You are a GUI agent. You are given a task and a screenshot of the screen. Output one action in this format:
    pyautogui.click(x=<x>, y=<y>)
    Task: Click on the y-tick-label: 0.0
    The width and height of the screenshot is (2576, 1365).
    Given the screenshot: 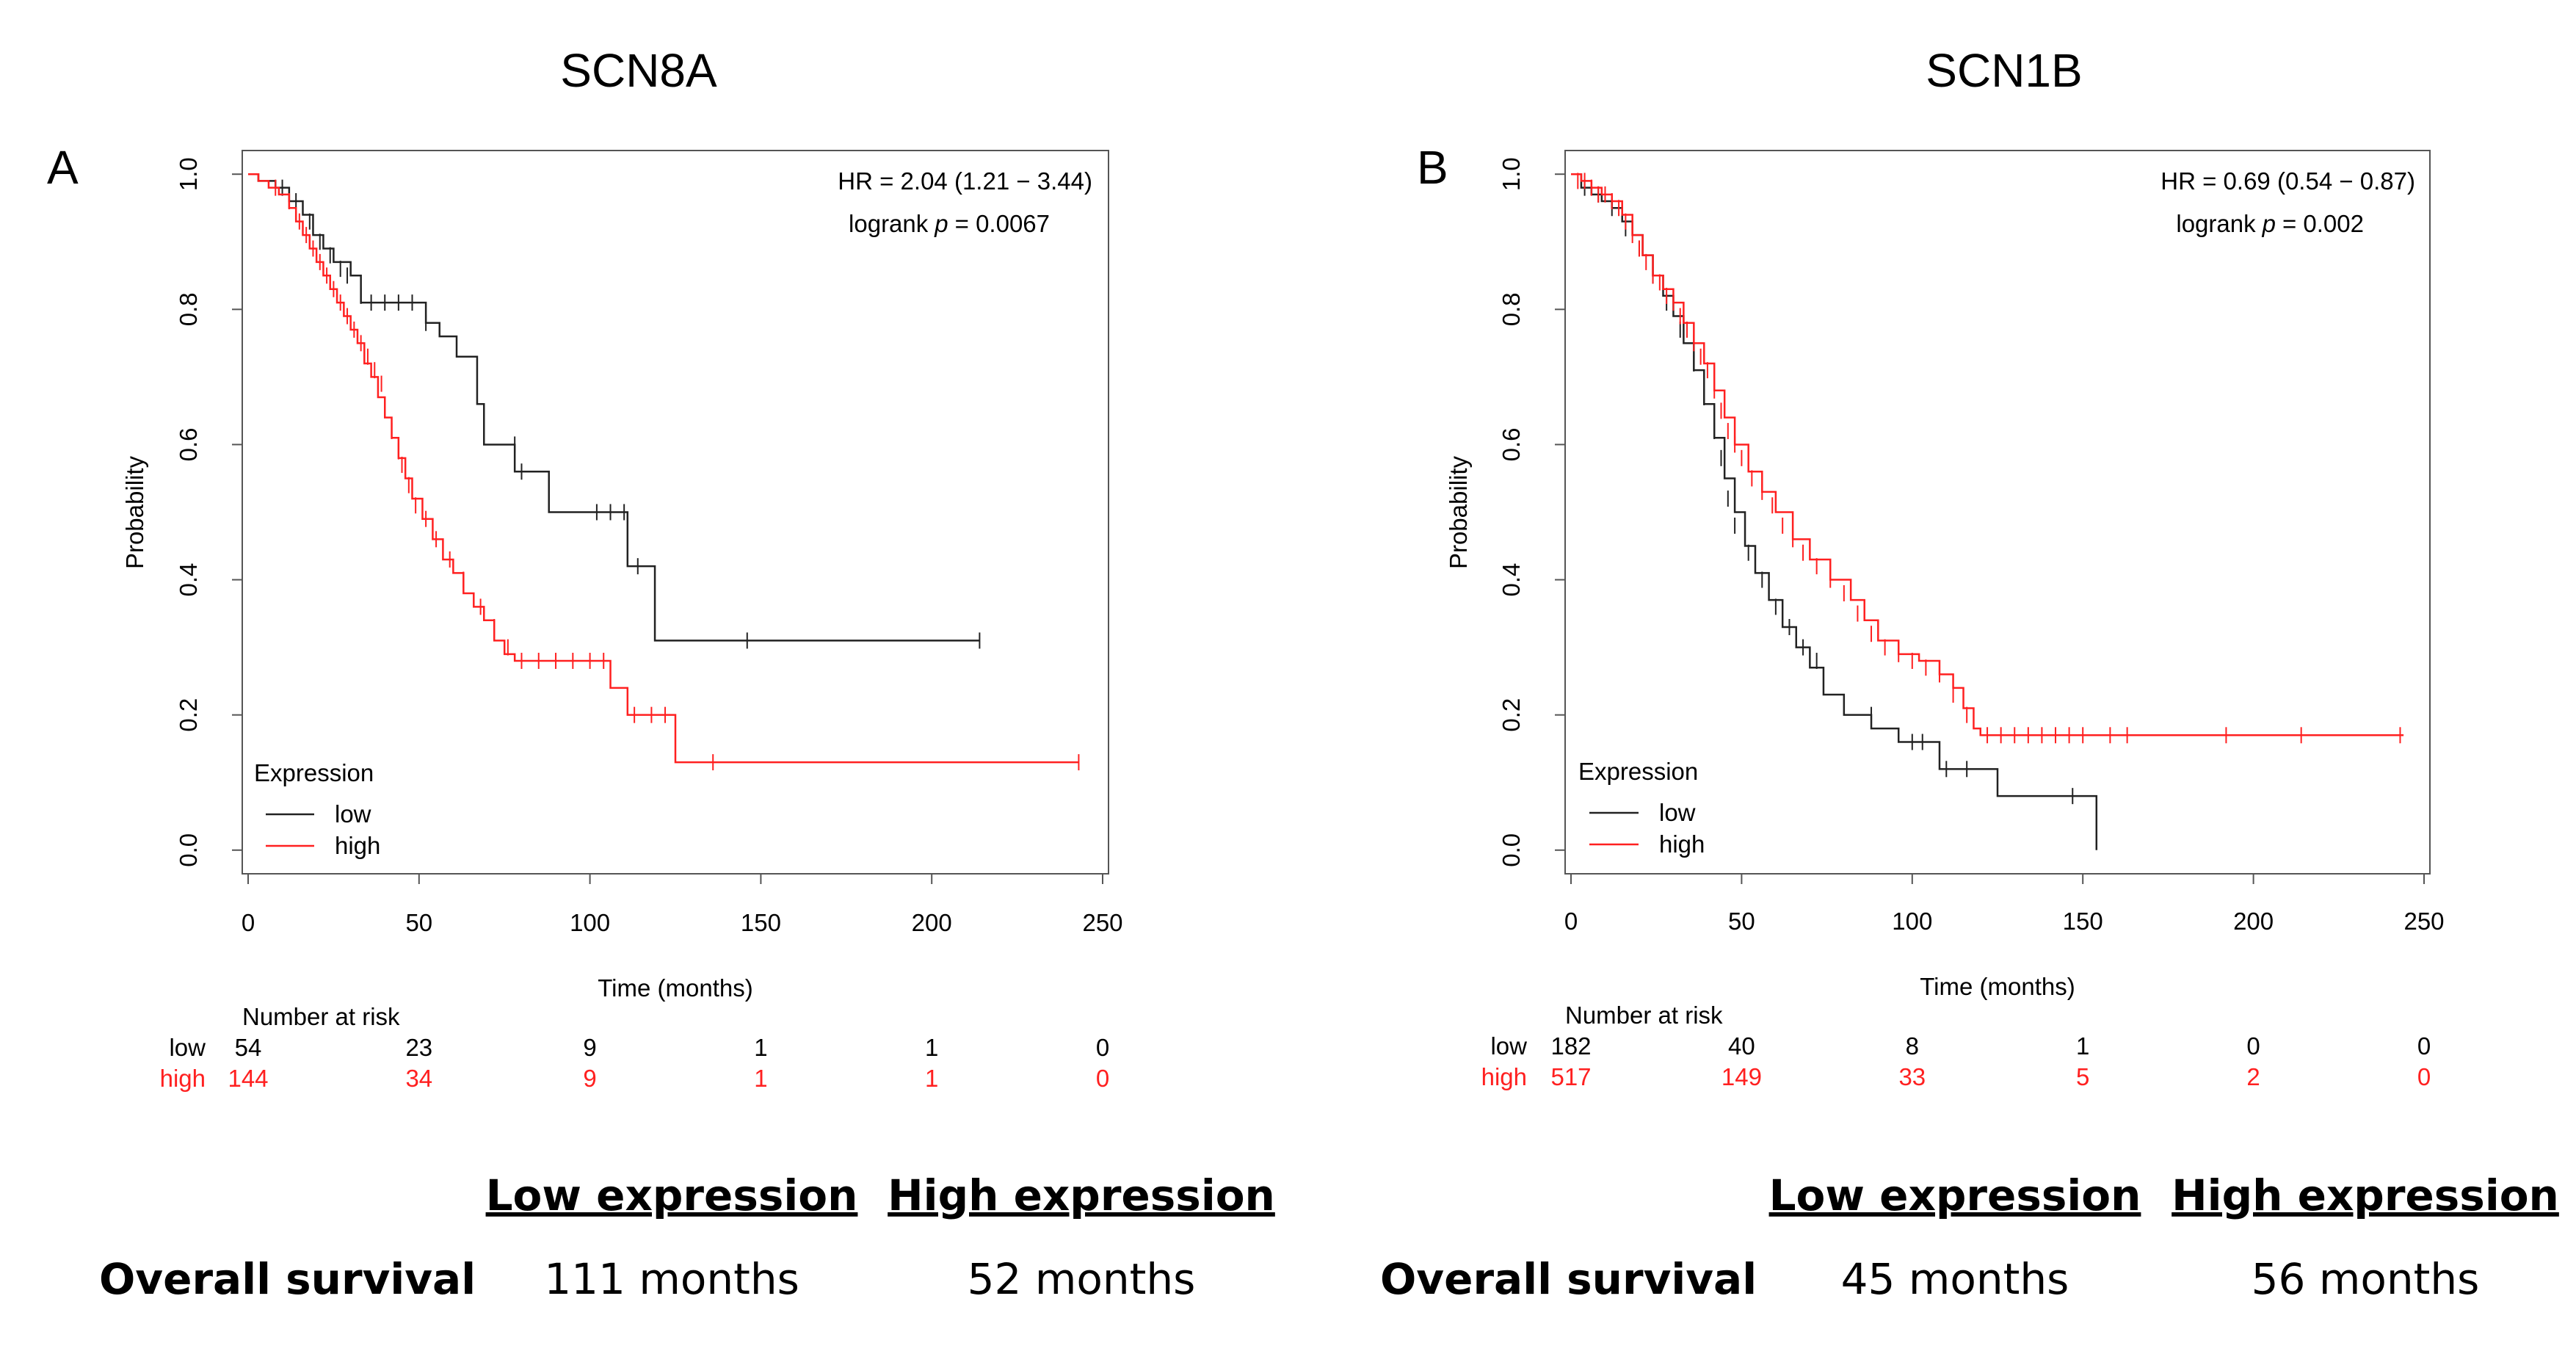 What is the action you would take?
    pyautogui.click(x=189, y=850)
    